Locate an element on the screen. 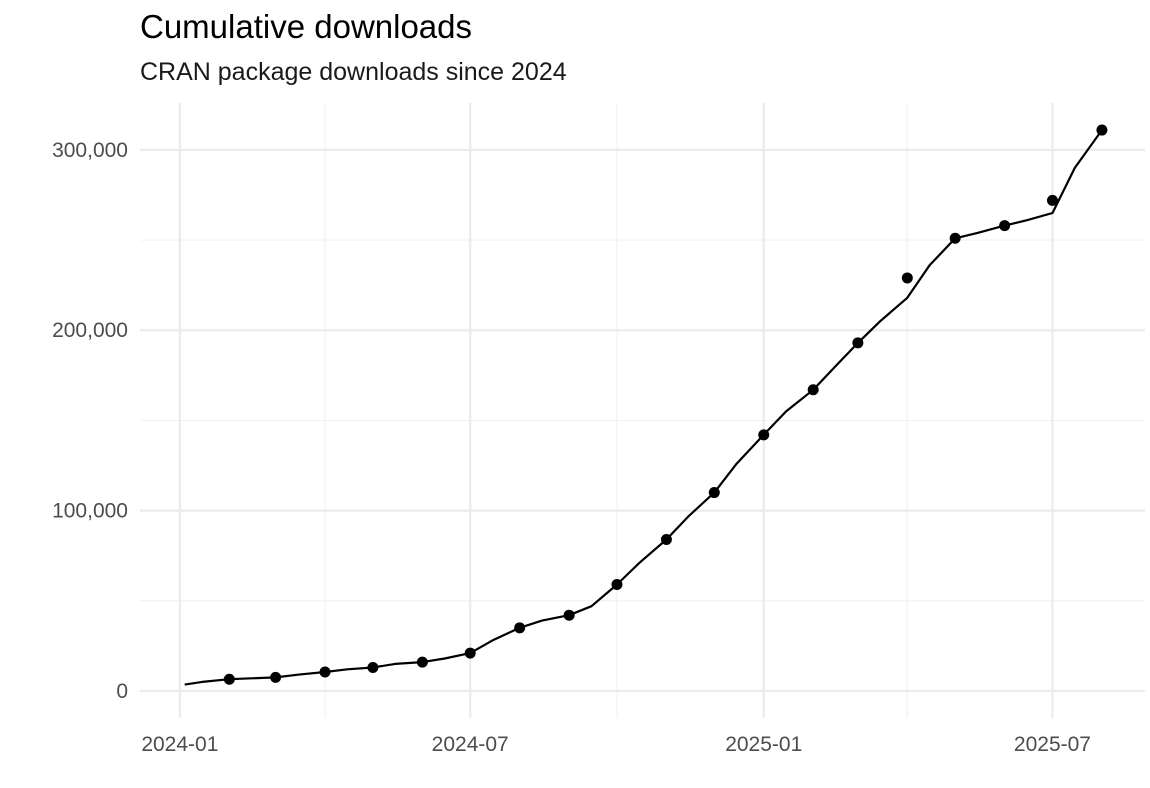 The image size is (1150, 788). y-tick-label: 300,000 is located at coordinates (90, 150).